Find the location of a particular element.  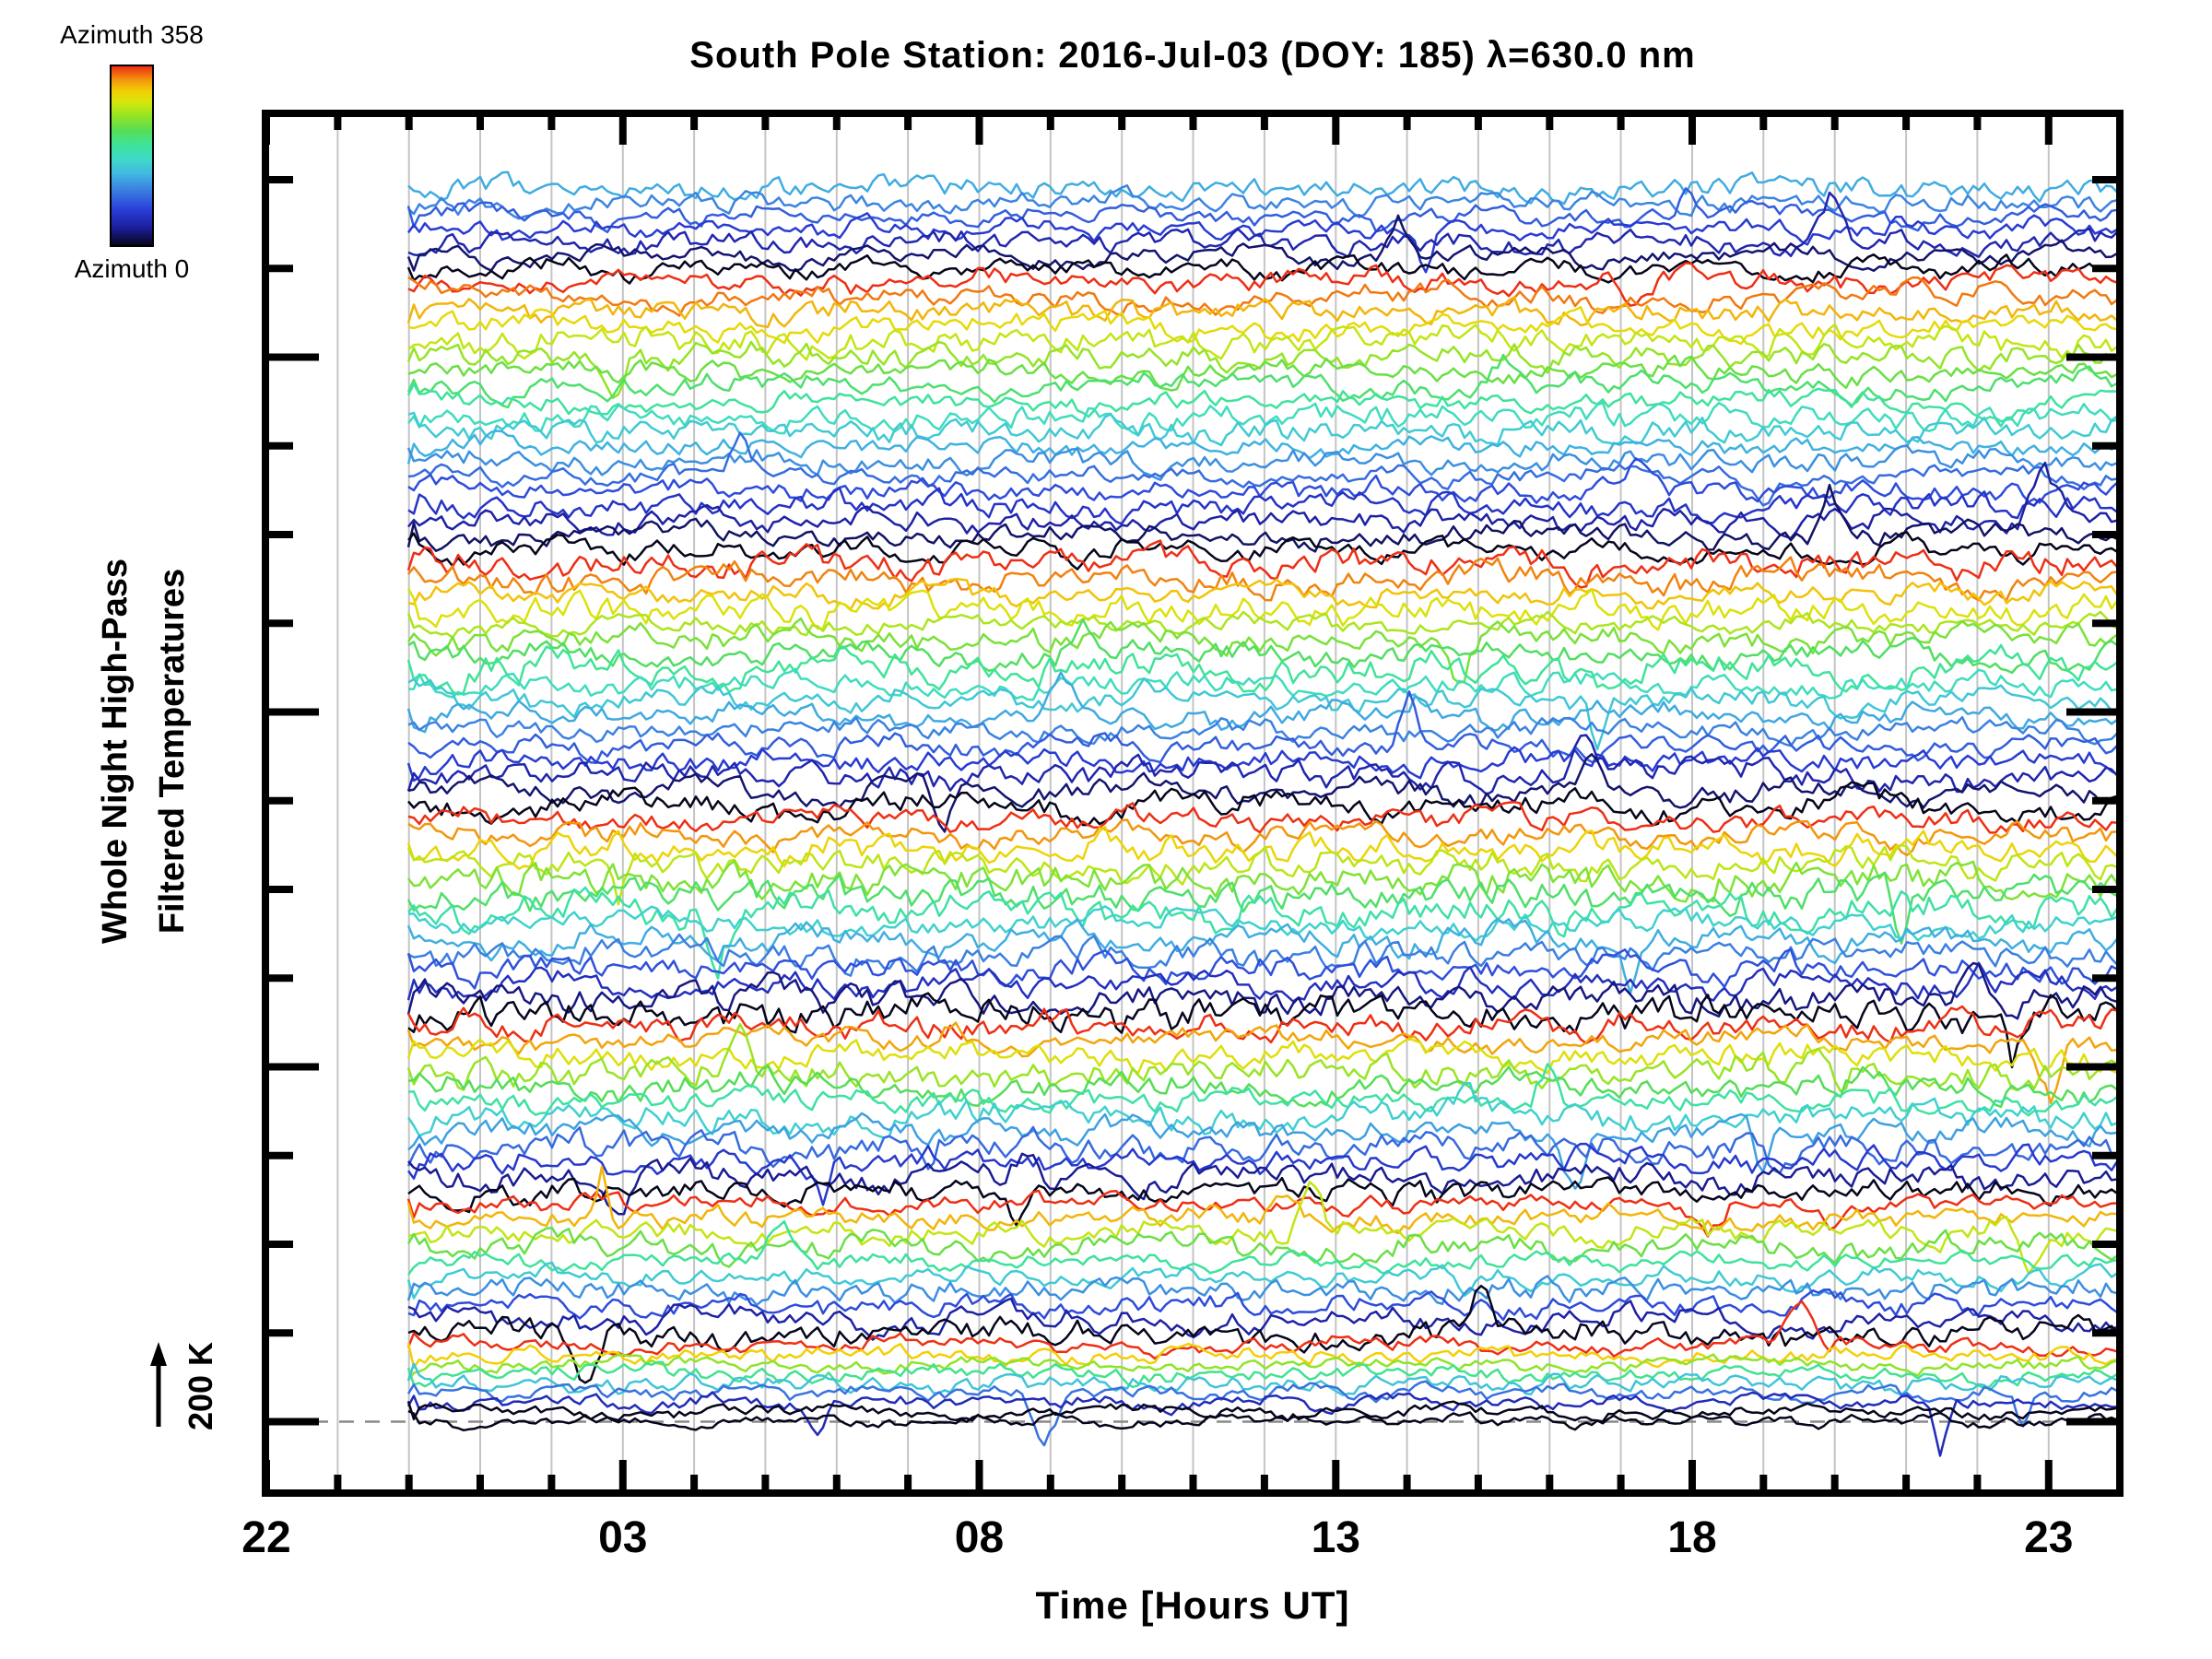

y-scale-label: 200 K is located at coordinates (200, 1386).